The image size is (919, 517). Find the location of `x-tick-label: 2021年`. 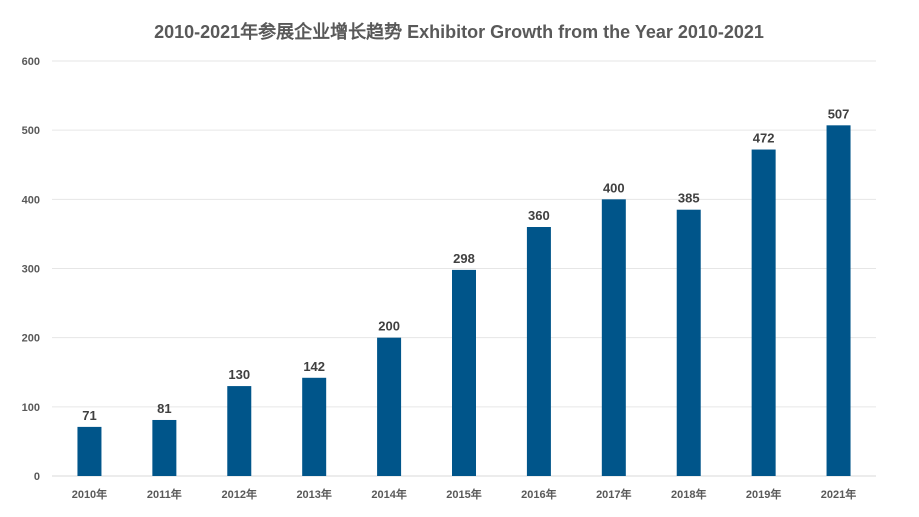

x-tick-label: 2021年 is located at coordinates (838, 494).